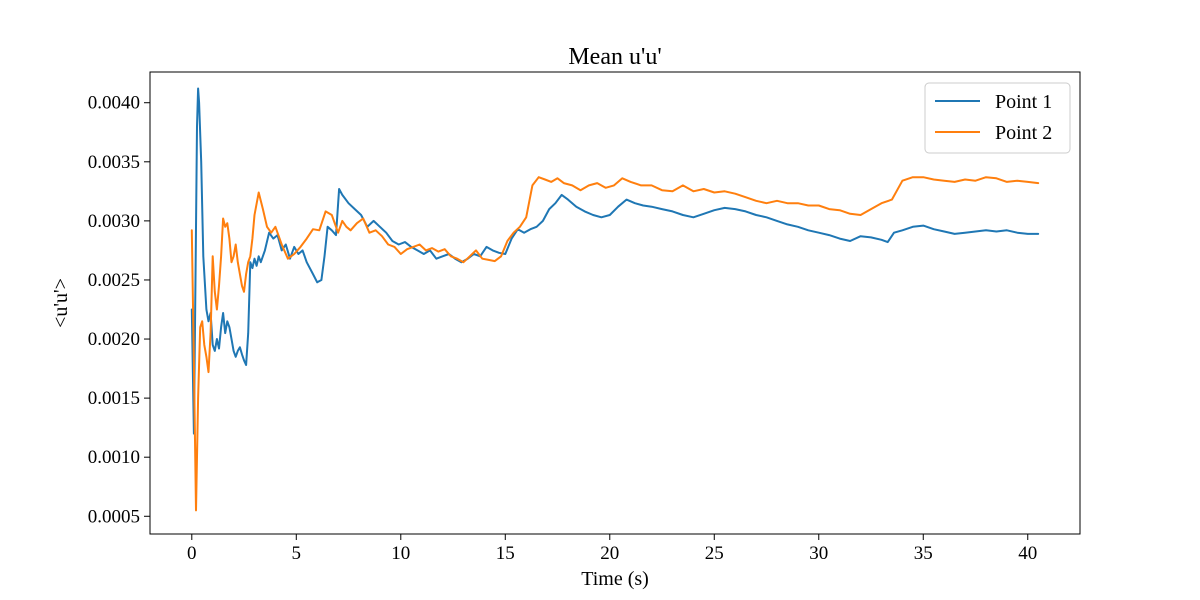 The height and width of the screenshot is (600, 1200). Describe the element at coordinates (614, 57) in the screenshot. I see `chart-title: Mean u'u'` at that location.